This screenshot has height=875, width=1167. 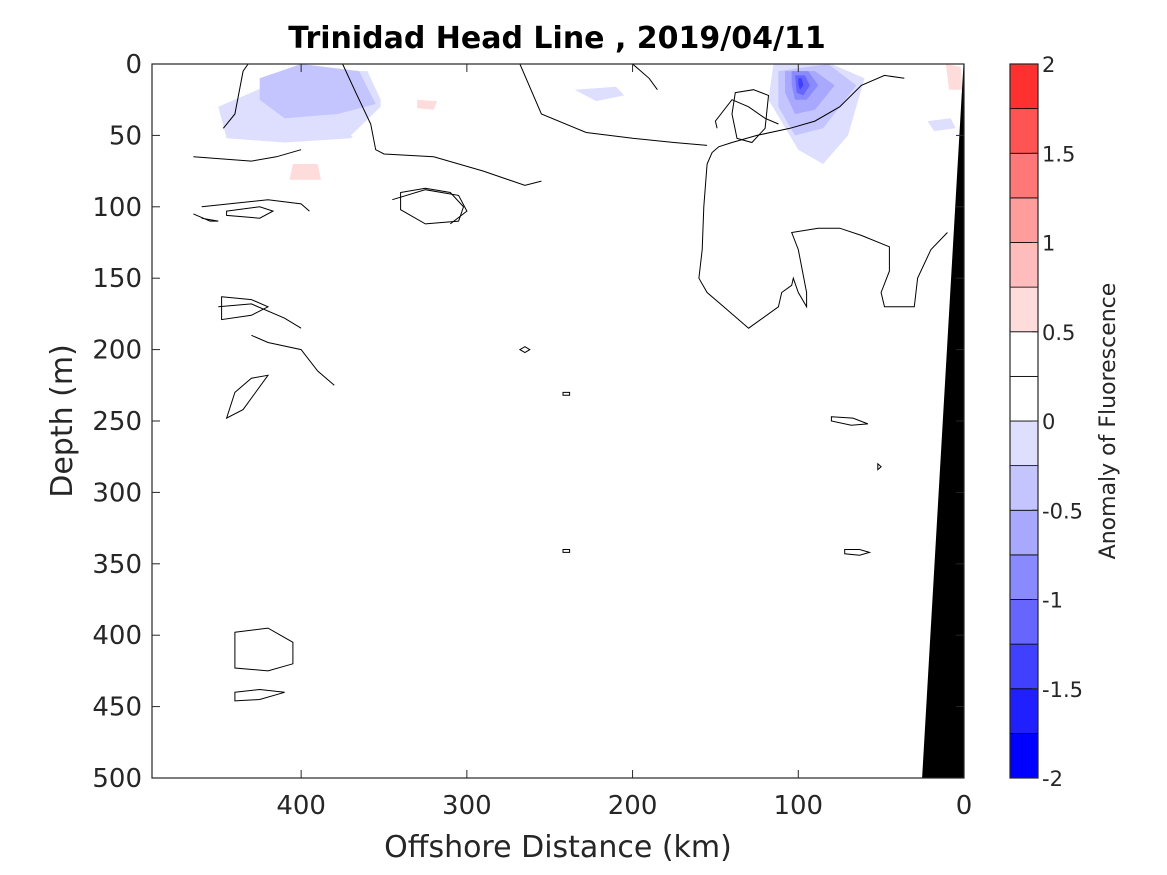 I want to click on y-tick-label: 250, so click(x=117, y=422).